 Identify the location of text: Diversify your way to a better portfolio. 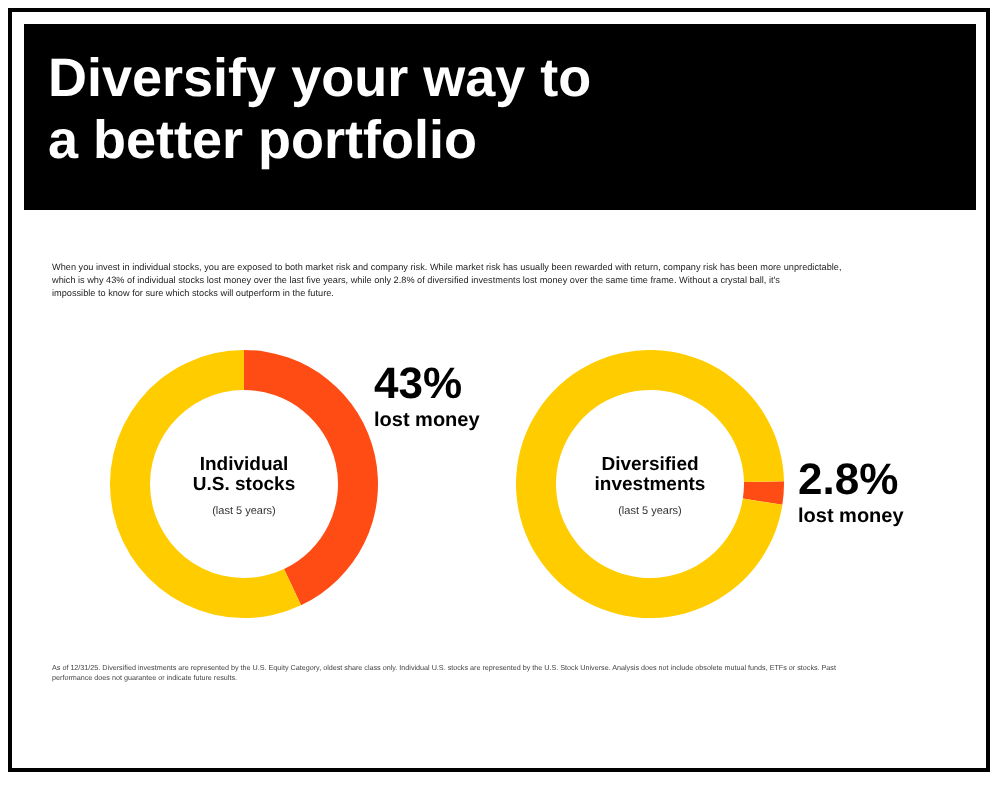
(320, 109).